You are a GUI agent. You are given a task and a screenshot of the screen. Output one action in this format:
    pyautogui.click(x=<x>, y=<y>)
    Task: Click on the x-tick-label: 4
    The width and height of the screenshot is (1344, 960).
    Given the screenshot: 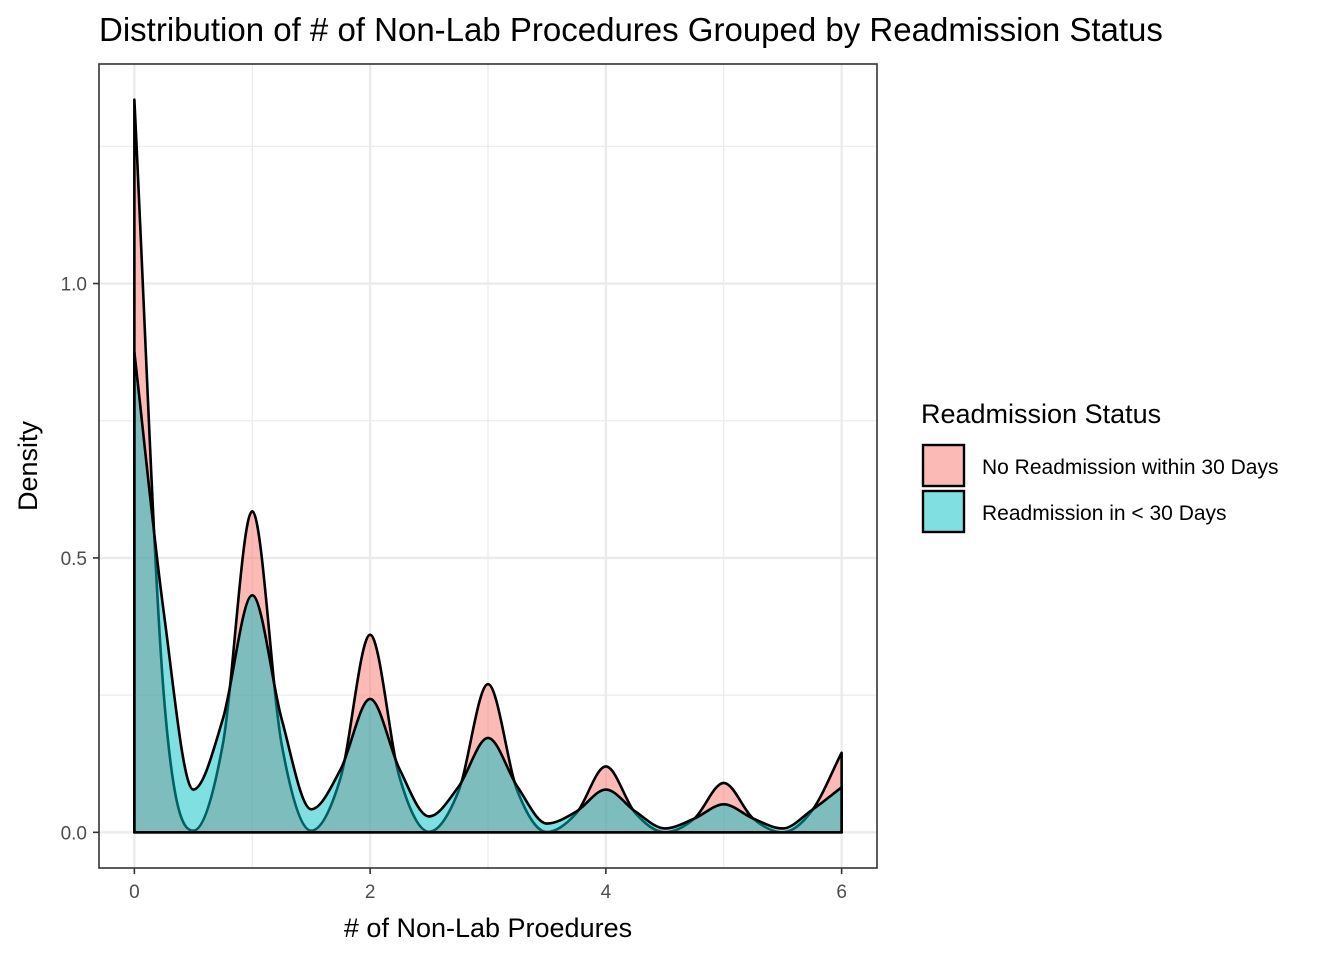 What is the action you would take?
    pyautogui.click(x=606, y=892)
    